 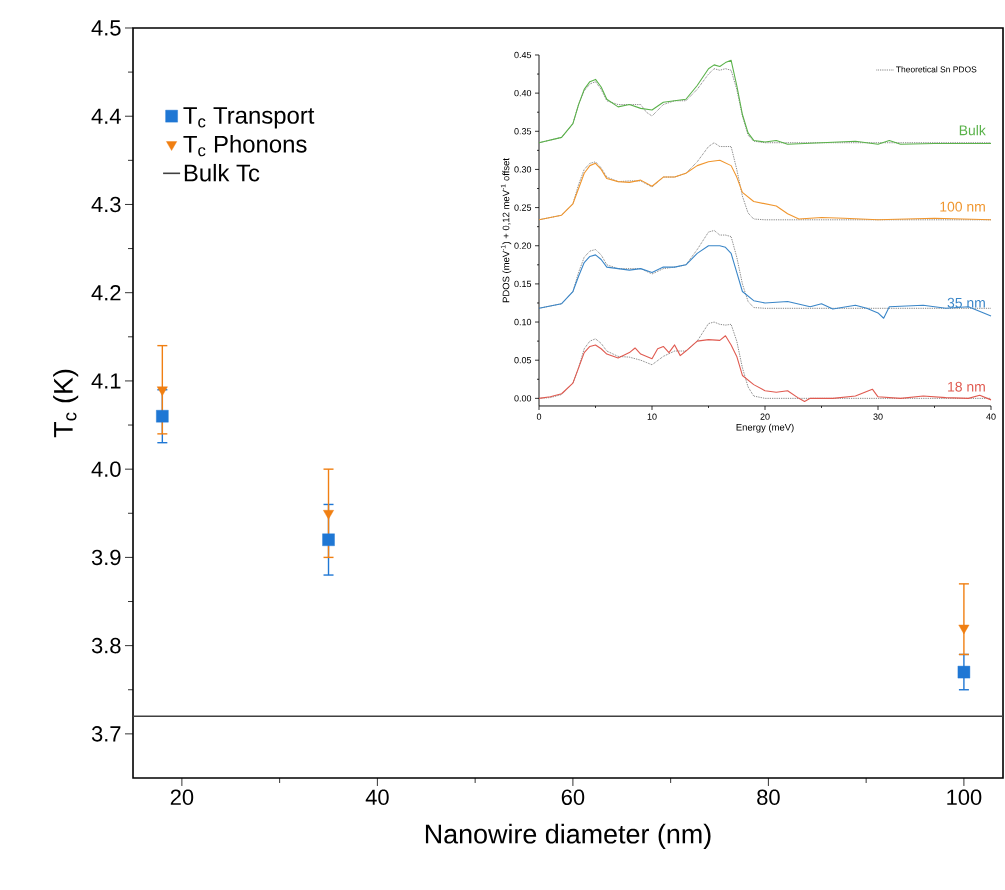 I want to click on y-axis-title: PDOS (meV$^{-1}$) + 0,12 meV$^{-1}$ offset, so click(x=506, y=230).